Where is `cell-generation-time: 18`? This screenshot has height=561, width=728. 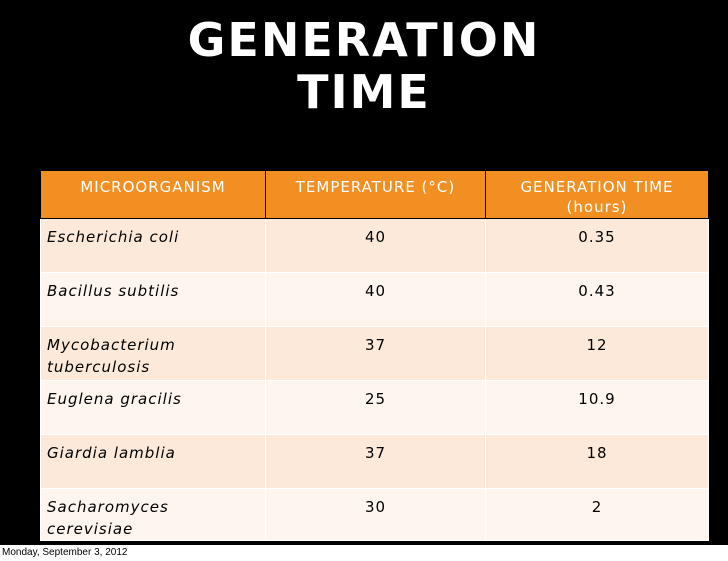 cell-generation-time: 18 is located at coordinates (597, 461).